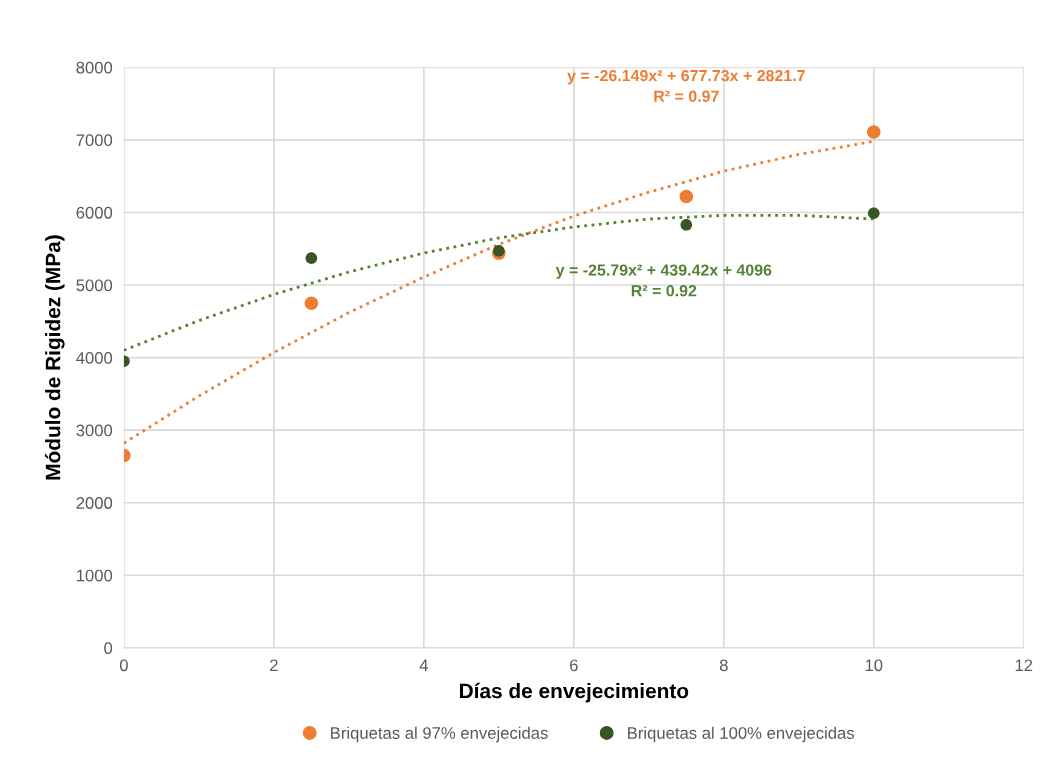  What do you see at coordinates (94, 503) in the screenshot?
I see `y-tick-label: 2000` at bounding box center [94, 503].